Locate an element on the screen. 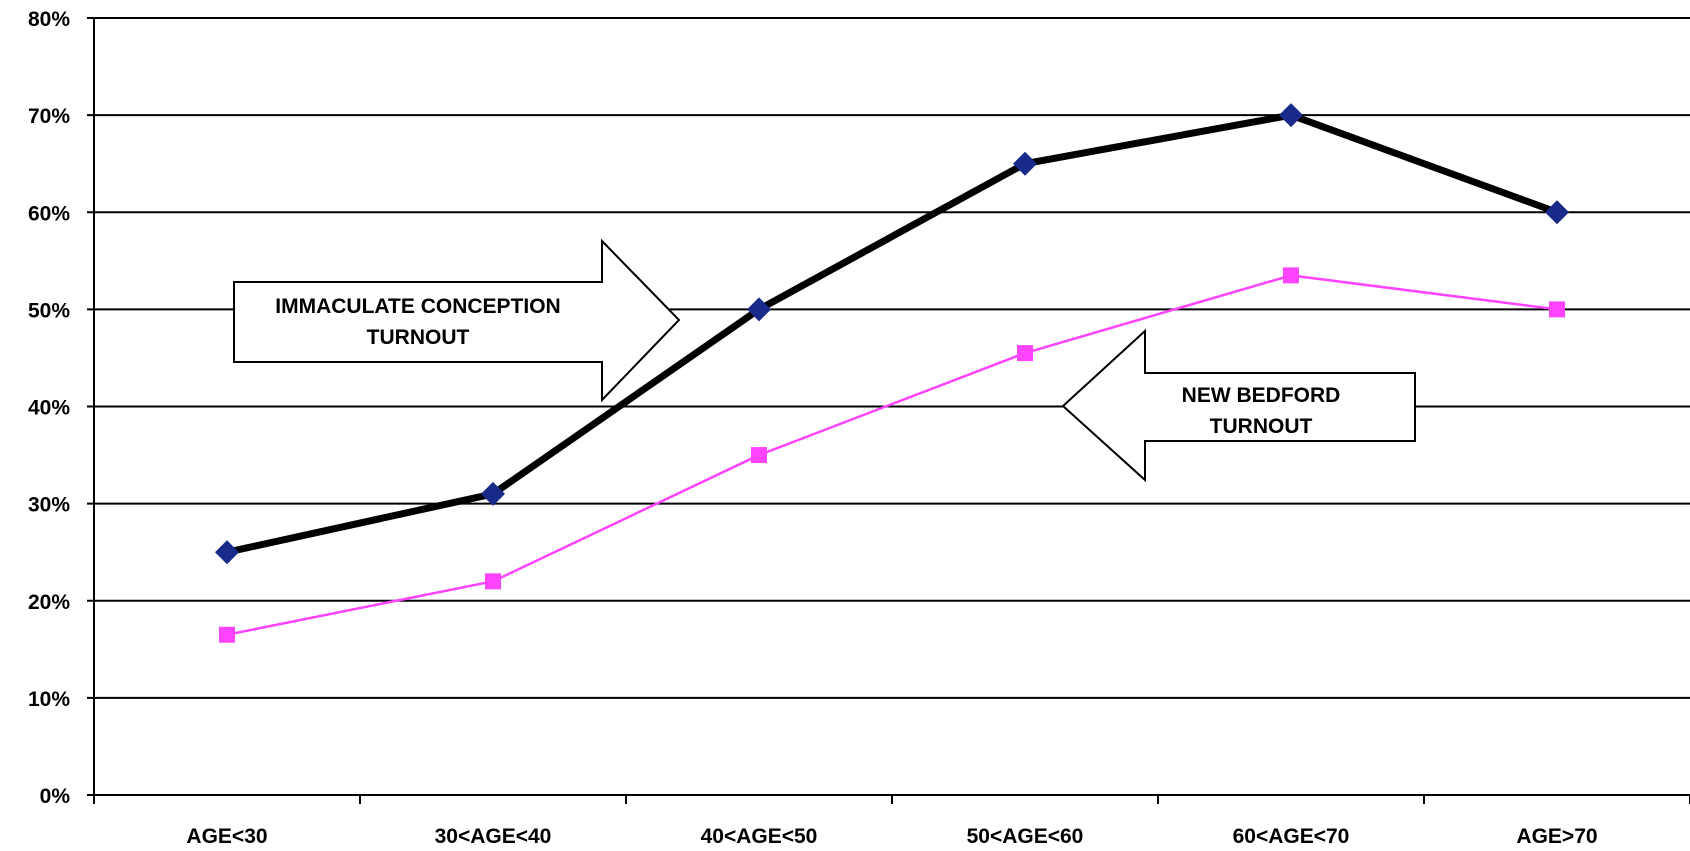 The height and width of the screenshot is (851, 1690). y-tick-label: 50% is located at coordinates (49, 310).